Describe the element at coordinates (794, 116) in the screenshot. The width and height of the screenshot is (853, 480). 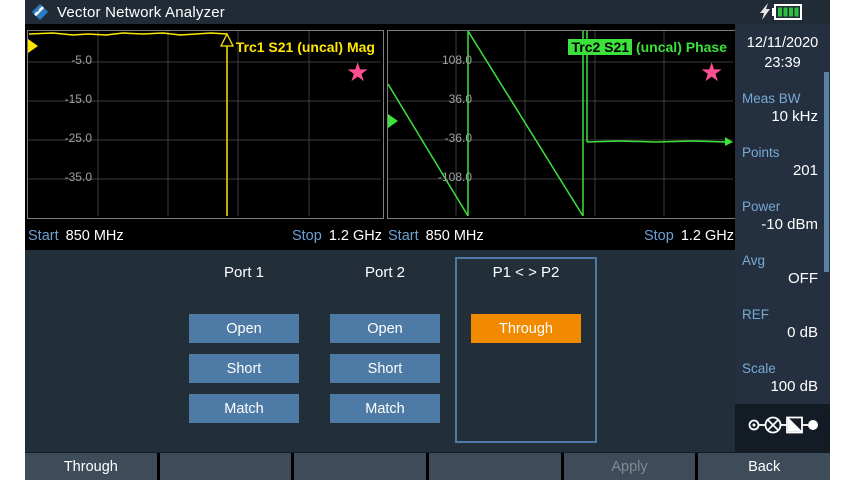
I see `param-value: 10 kHz` at that location.